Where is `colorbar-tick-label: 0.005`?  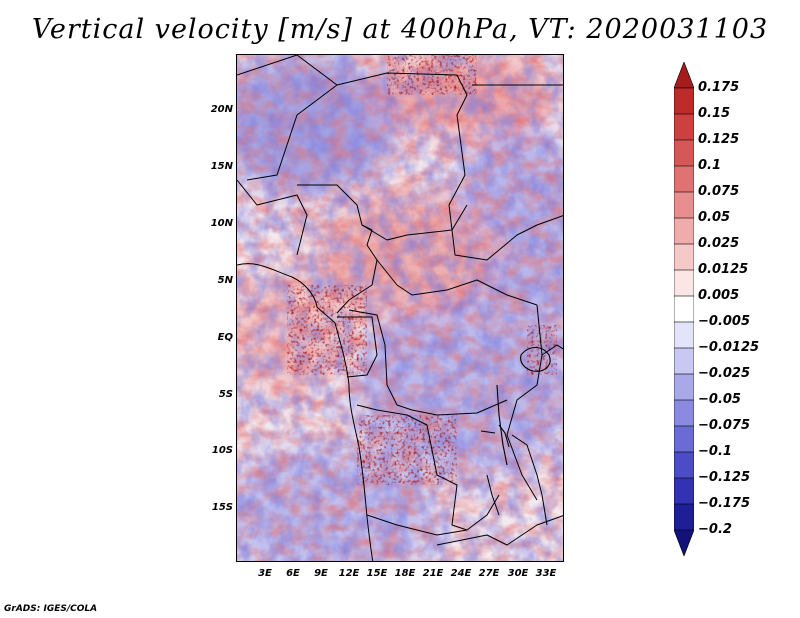
colorbar-tick-label: 0.005 is located at coordinates (719, 295).